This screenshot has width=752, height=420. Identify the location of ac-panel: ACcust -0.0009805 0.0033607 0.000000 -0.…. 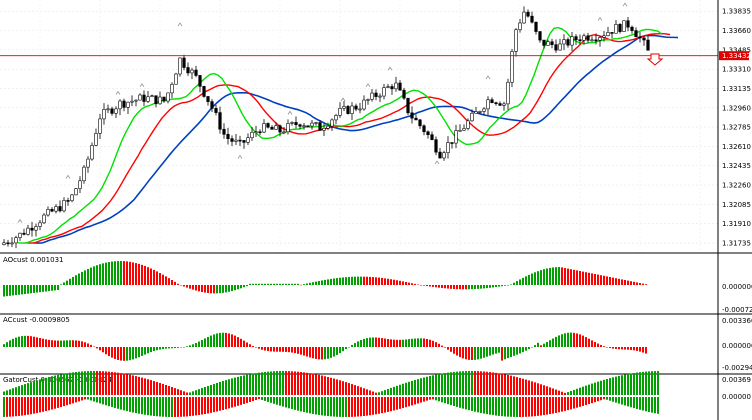
(376, 342).